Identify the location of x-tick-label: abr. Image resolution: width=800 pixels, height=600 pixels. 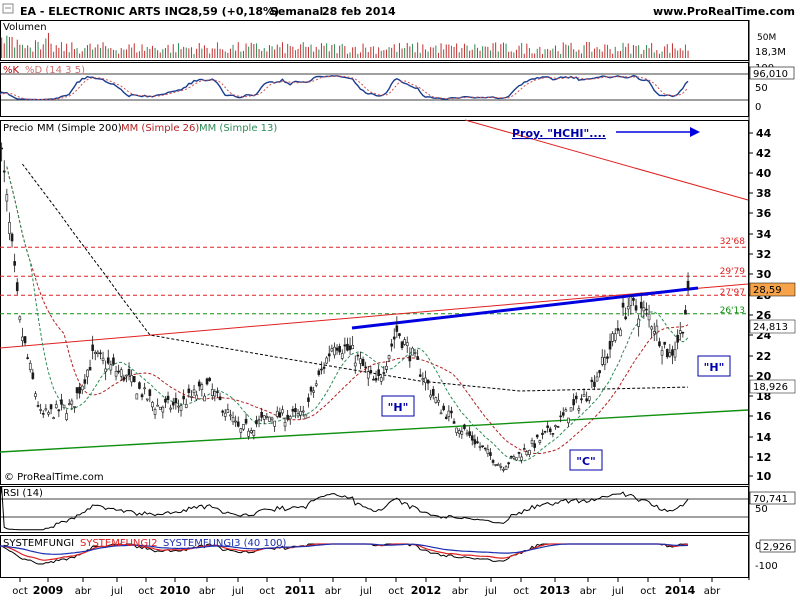
(588, 591).